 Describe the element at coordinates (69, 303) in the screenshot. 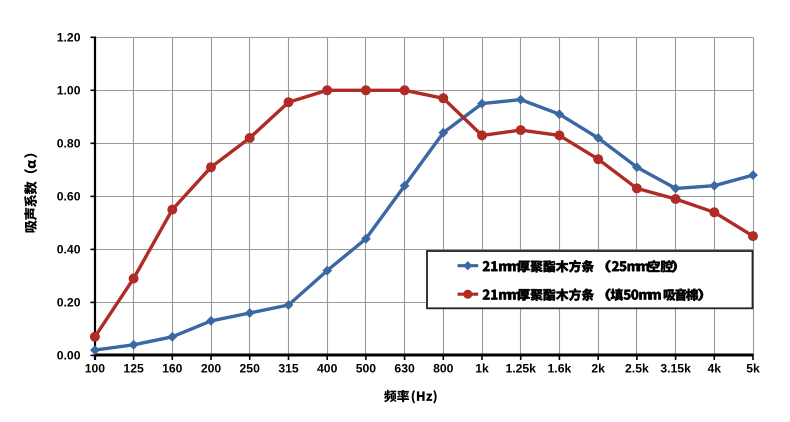

I see `svg-text: 0.20` at that location.